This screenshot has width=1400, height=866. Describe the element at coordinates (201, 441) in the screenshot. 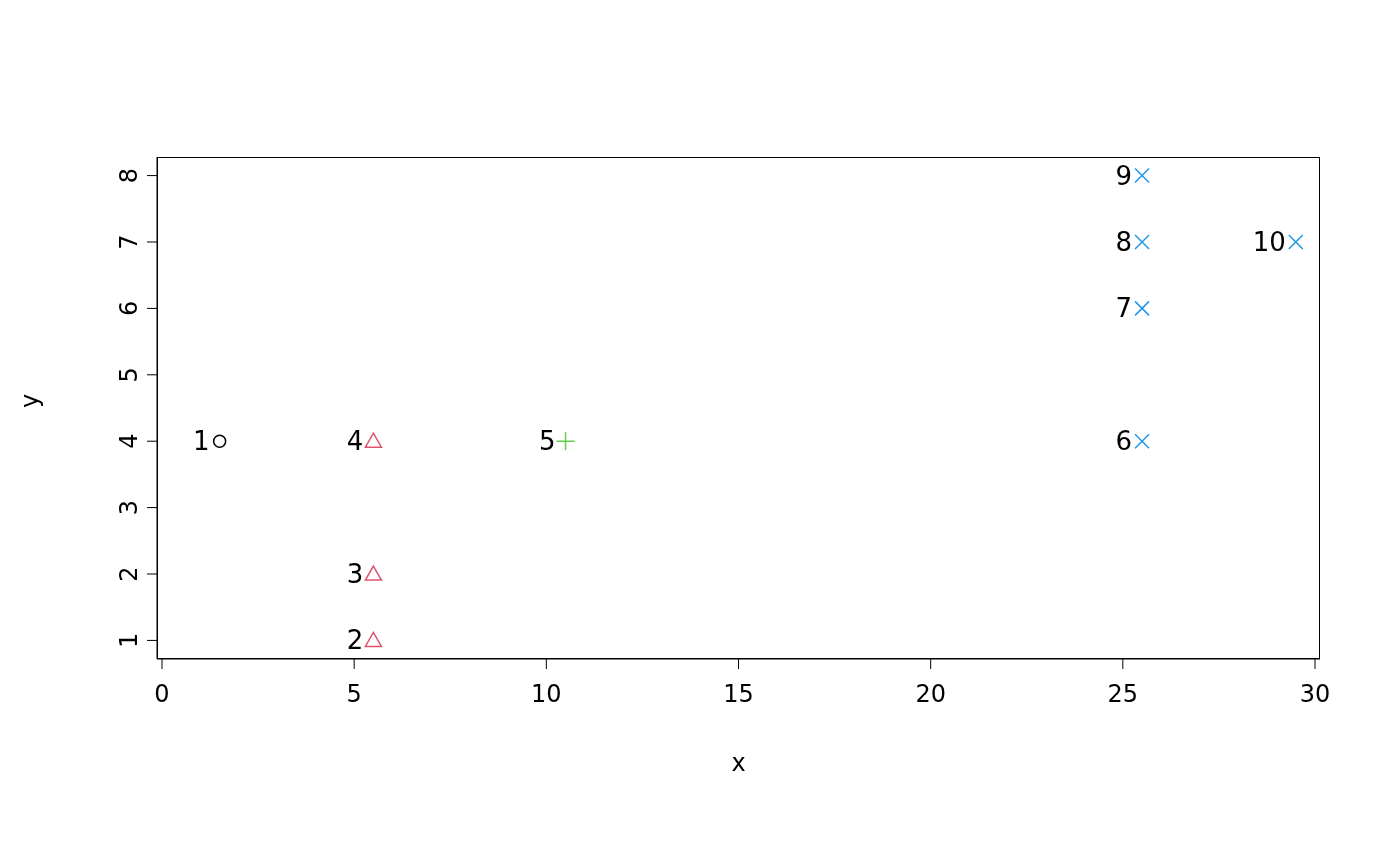

I see `annotation: 1` at that location.